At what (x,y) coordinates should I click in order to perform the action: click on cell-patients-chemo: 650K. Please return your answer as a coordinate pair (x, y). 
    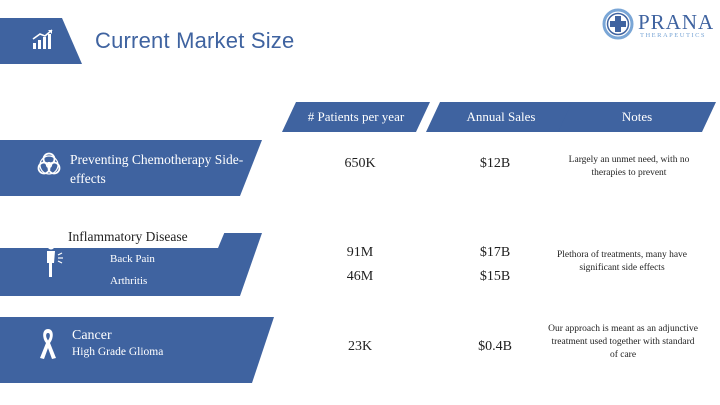
    Looking at the image, I should click on (360, 163).